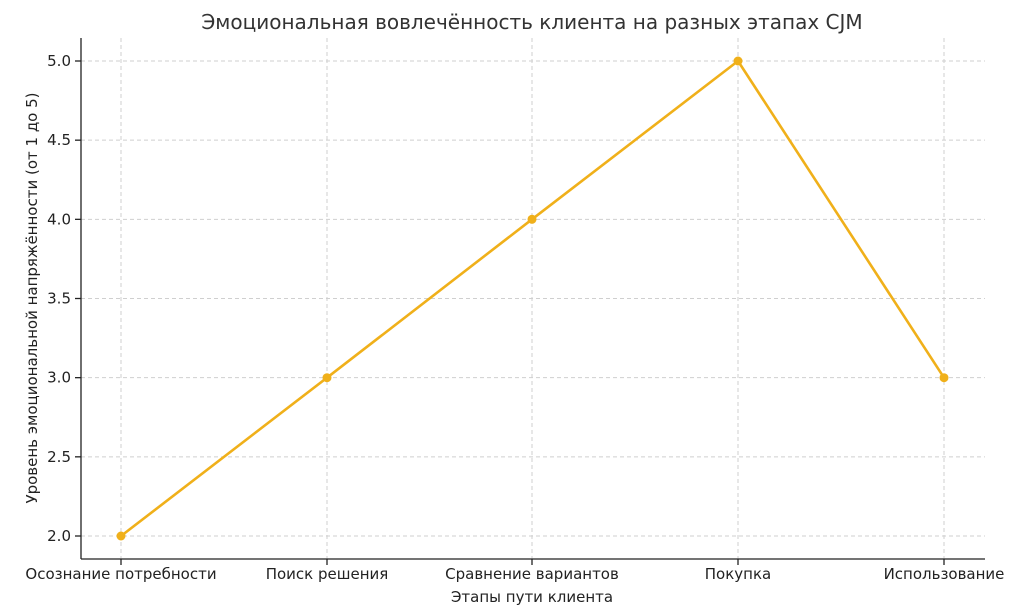 This screenshot has height=616, width=1024. Describe the element at coordinates (532, 597) in the screenshot. I see `x-axis-label: Этапы пути клиента` at that location.